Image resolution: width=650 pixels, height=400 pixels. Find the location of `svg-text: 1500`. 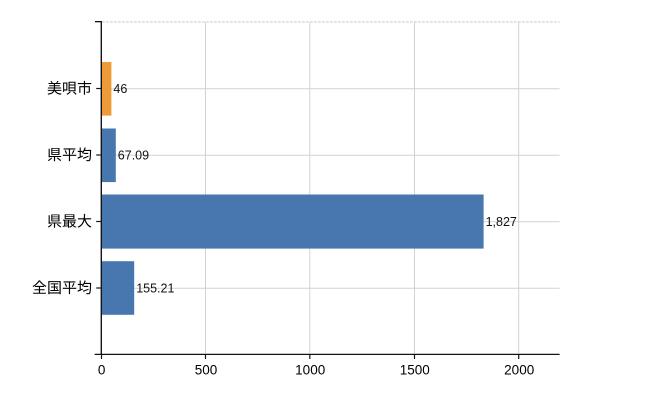

svg-text: 1500 is located at coordinates (415, 370).